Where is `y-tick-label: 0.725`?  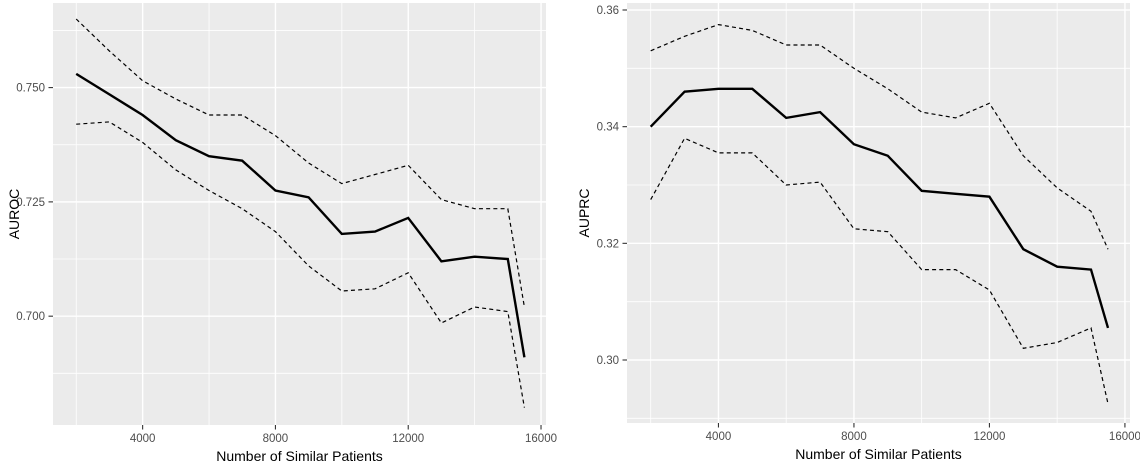 y-tick-label: 0.725 is located at coordinates (30, 203).